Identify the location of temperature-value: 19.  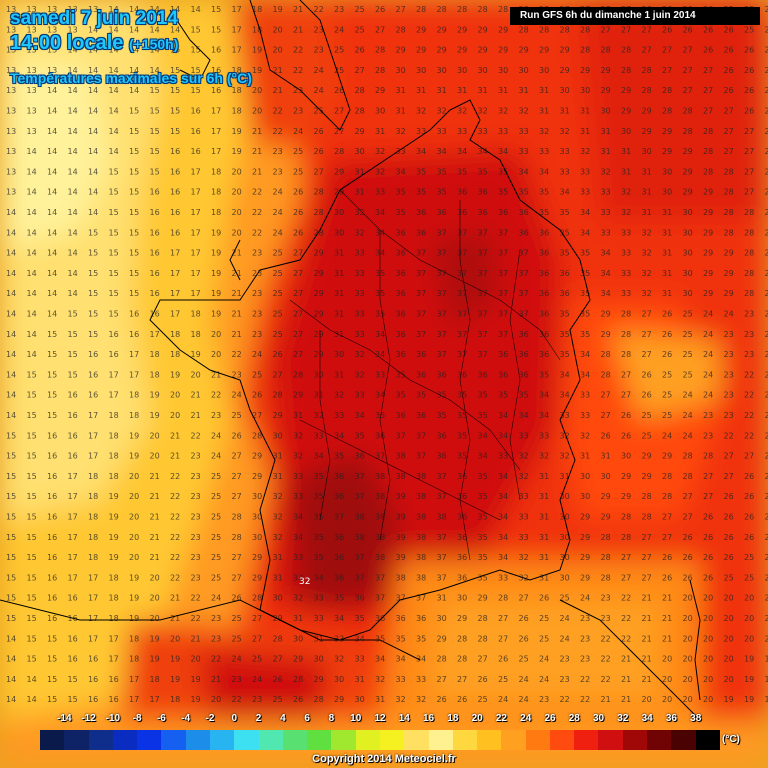
(749, 659).